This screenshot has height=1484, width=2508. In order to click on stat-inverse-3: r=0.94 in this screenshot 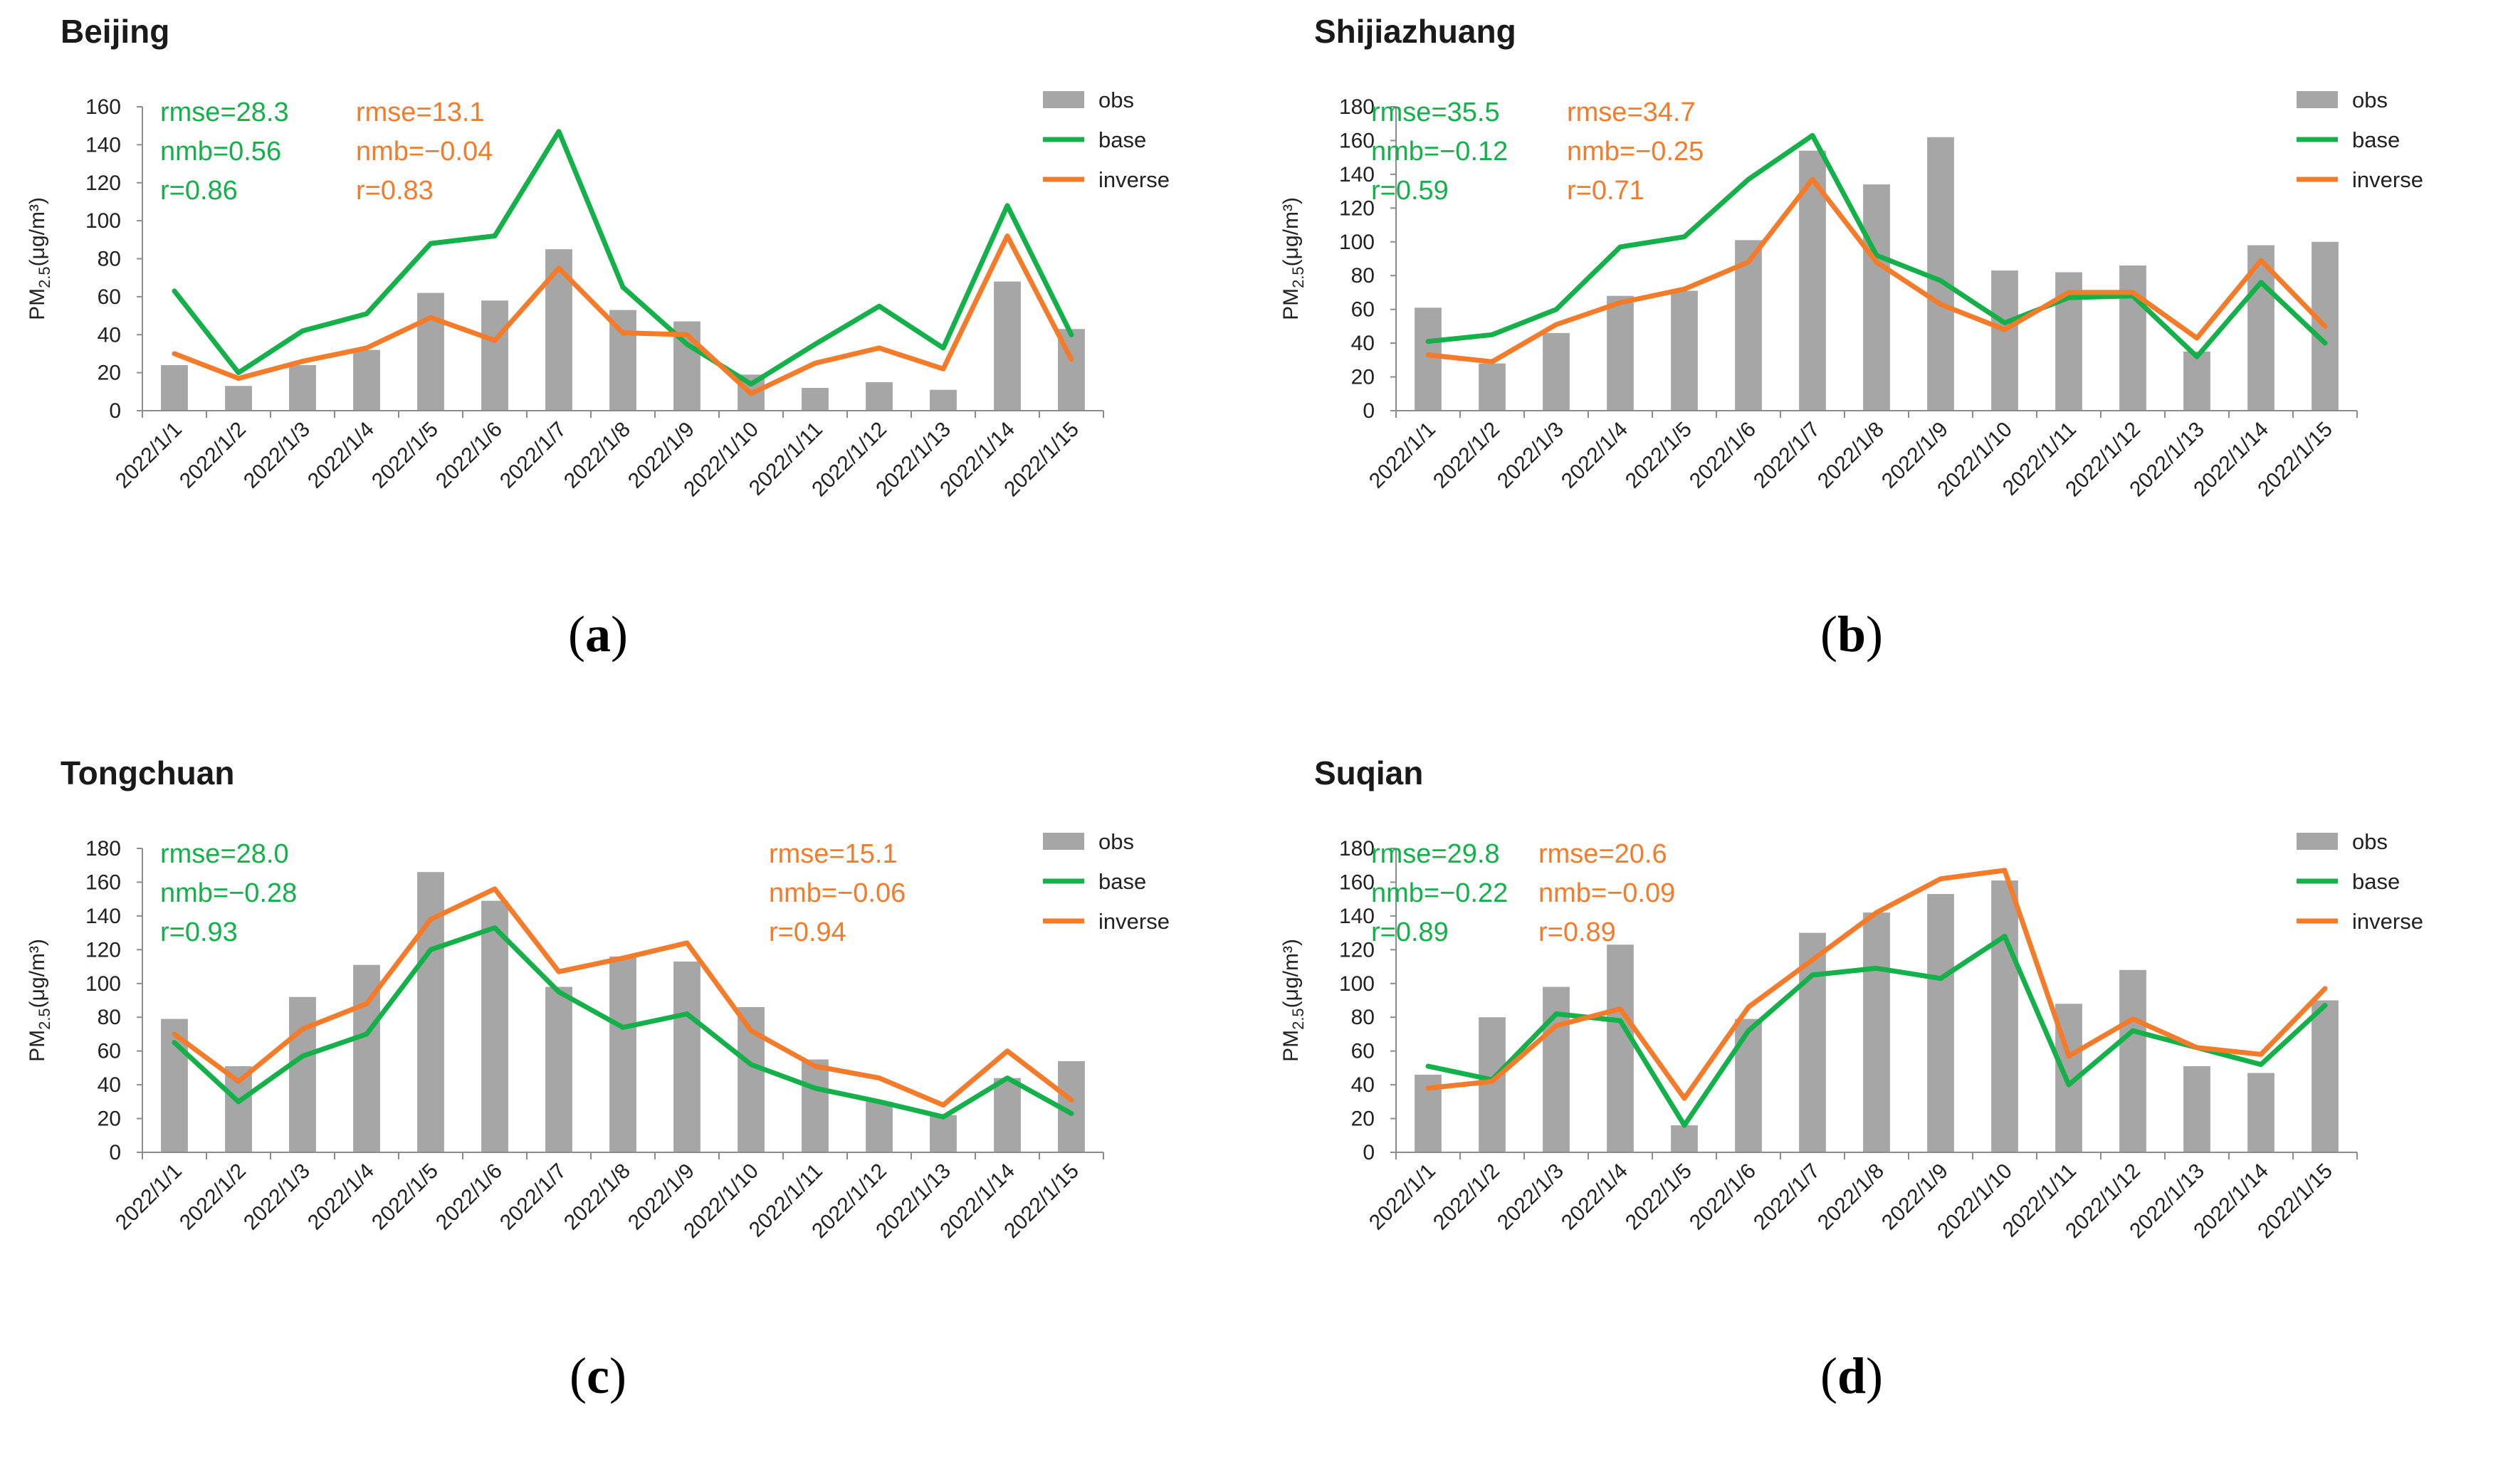, I will do `click(807, 932)`.